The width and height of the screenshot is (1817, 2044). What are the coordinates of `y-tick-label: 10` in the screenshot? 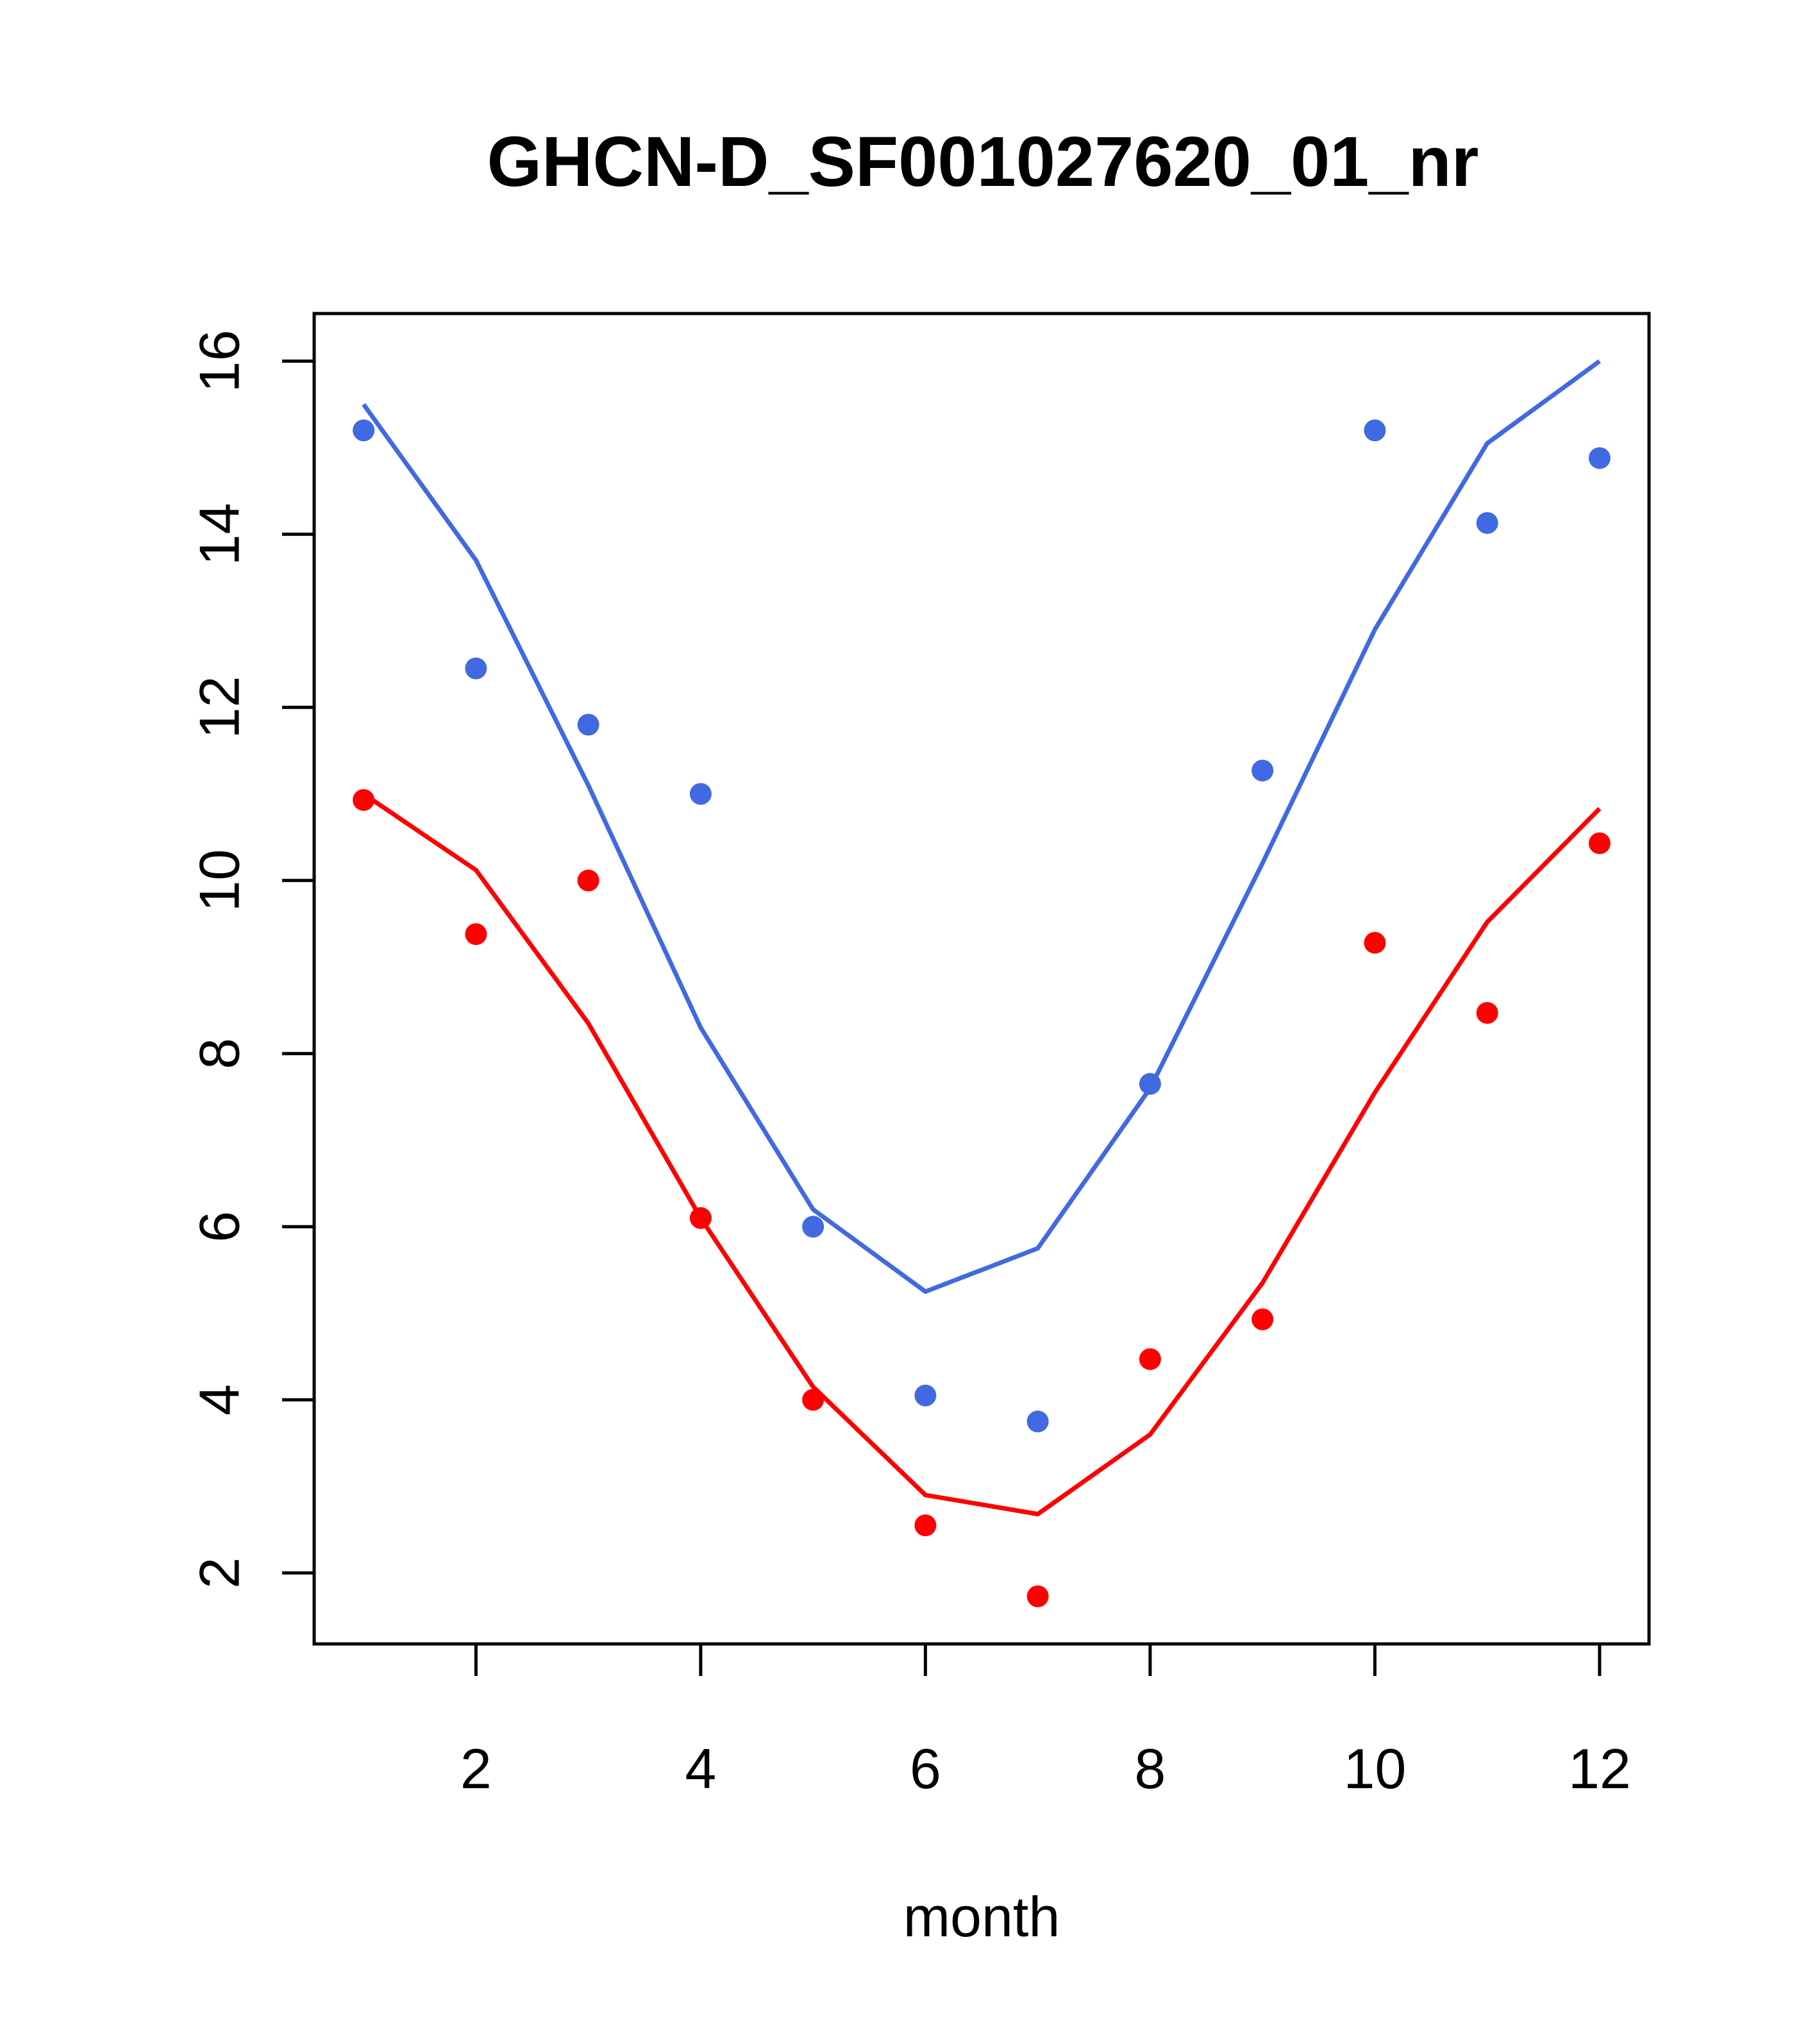 It's located at (220, 881).